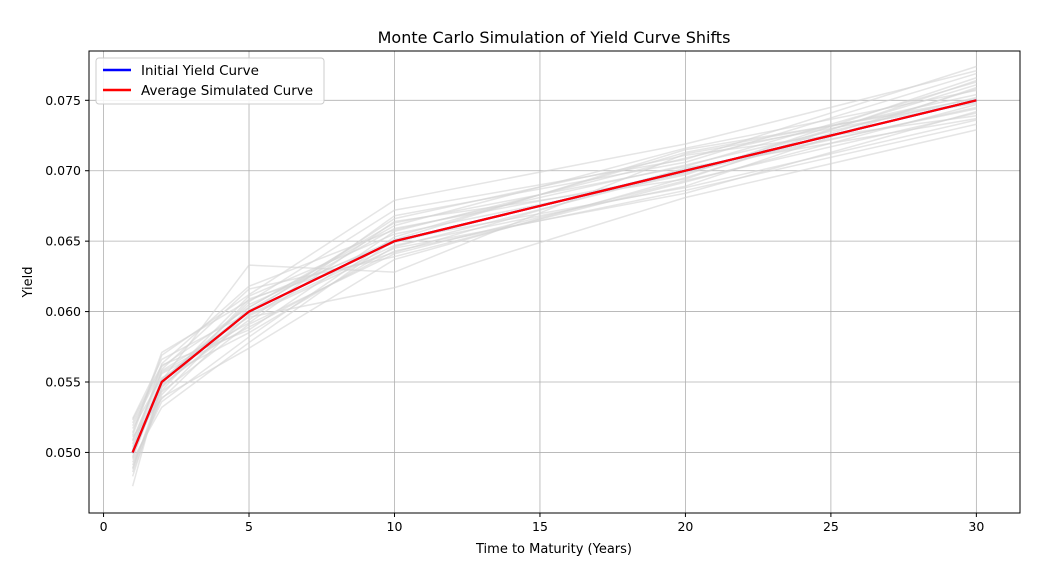 This screenshot has height=565, width=1056. What do you see at coordinates (395, 526) in the screenshot?
I see `x-tick-label: 10` at bounding box center [395, 526].